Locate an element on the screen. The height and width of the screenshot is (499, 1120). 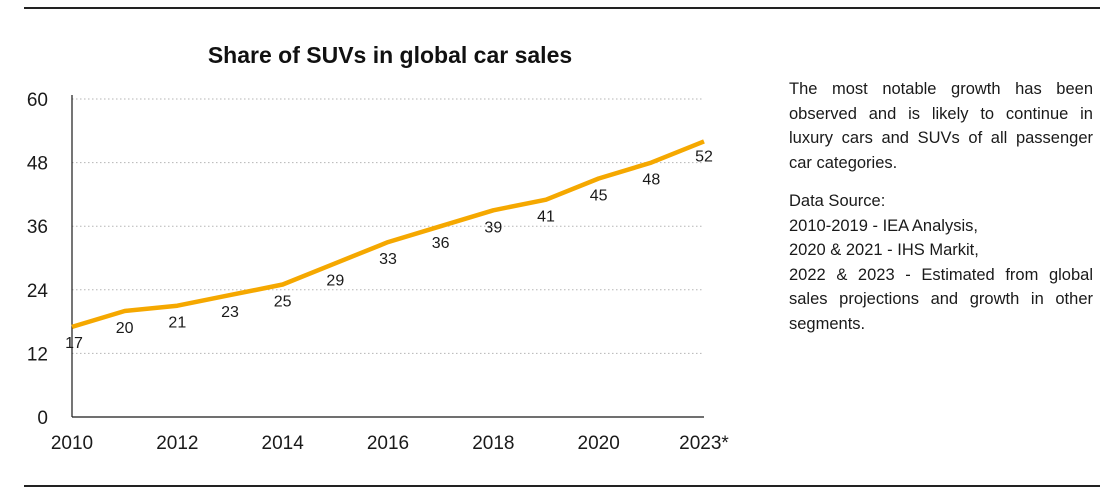
data-source-title: Data Source: is located at coordinates (837, 201).